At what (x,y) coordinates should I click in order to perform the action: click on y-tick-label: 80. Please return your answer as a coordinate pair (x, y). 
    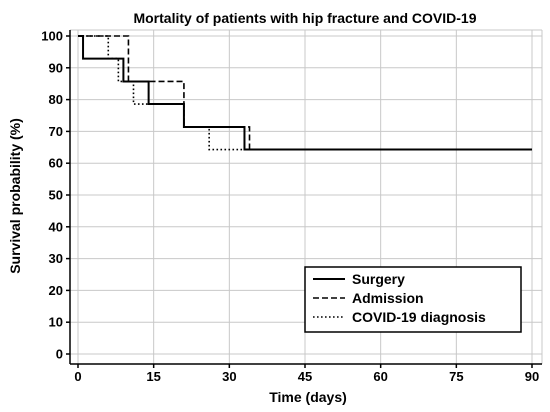
    Looking at the image, I should click on (56, 99).